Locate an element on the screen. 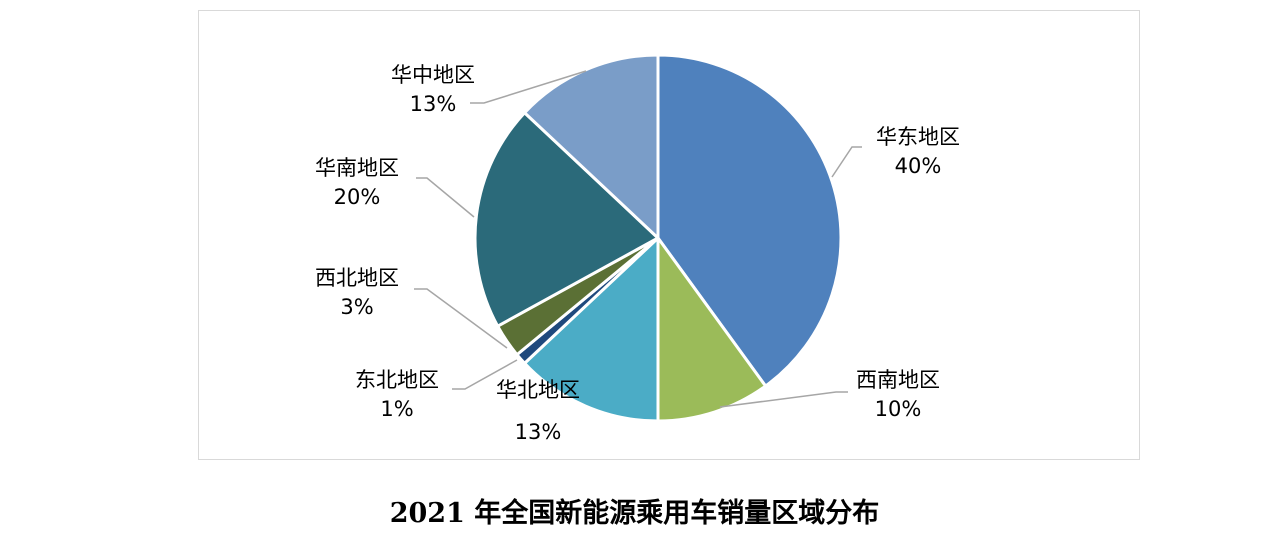  slice-percent-label-1: 40% is located at coordinates (918, 166).